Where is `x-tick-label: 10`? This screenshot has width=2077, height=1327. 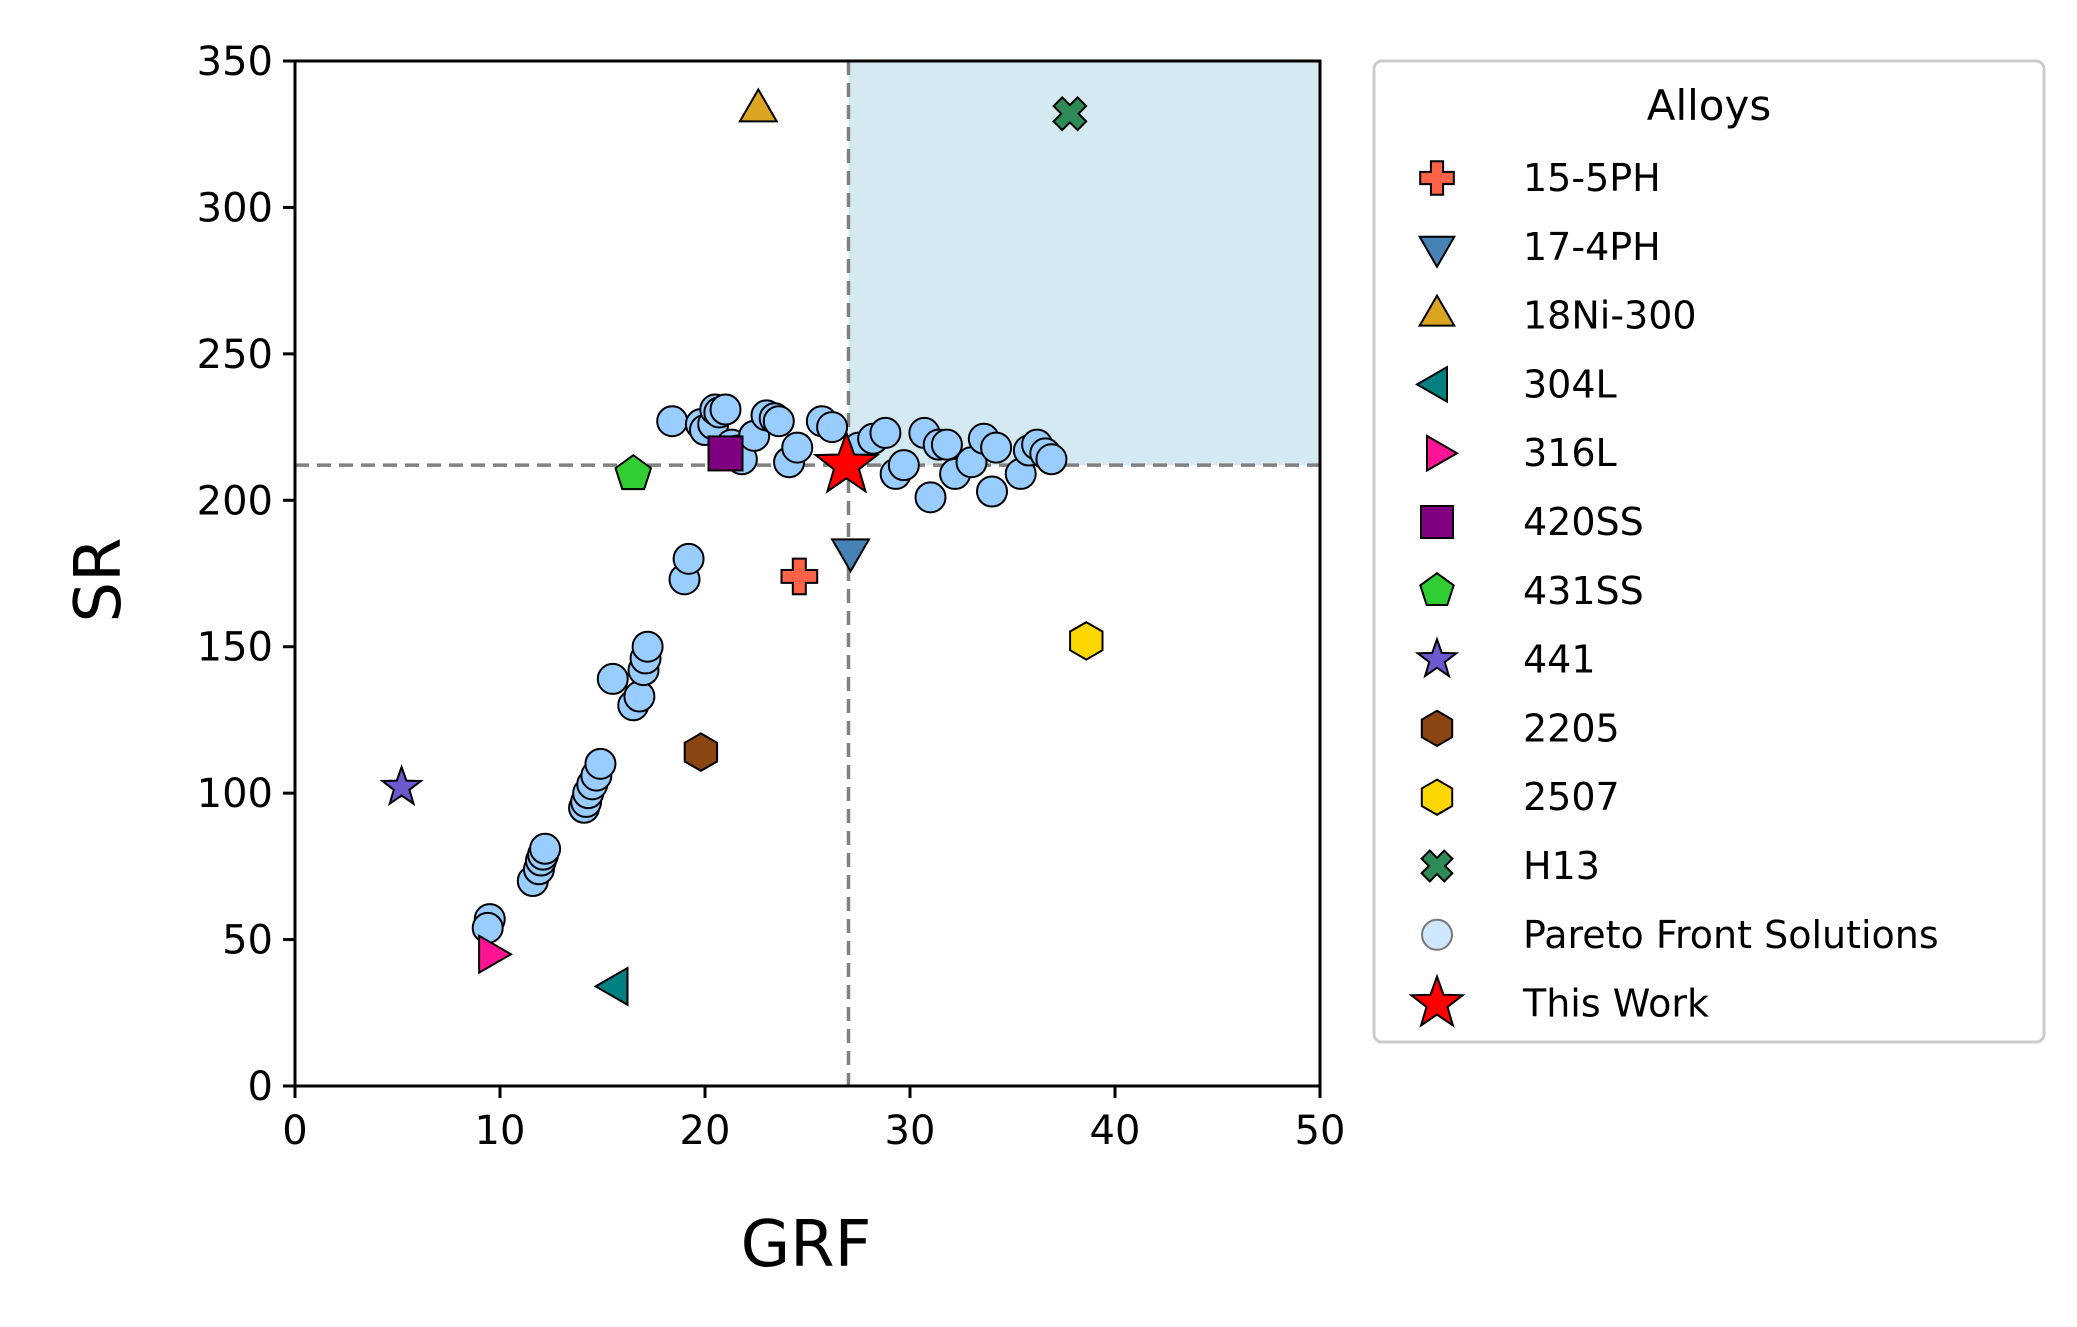
x-tick-label: 10 is located at coordinates (500, 1131).